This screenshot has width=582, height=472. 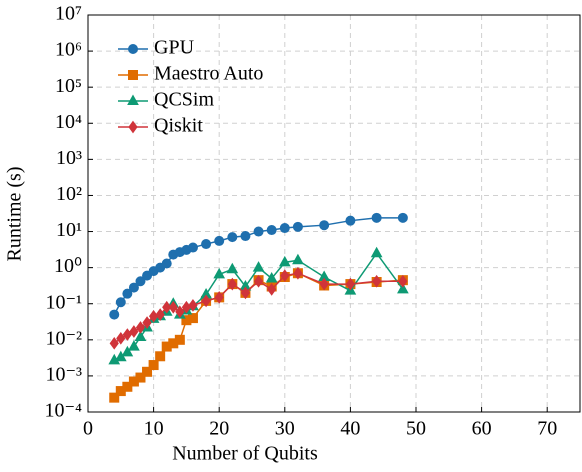 What do you see at coordinates (178, 126) in the screenshot?
I see `legend-label: Qiskit` at bounding box center [178, 126].